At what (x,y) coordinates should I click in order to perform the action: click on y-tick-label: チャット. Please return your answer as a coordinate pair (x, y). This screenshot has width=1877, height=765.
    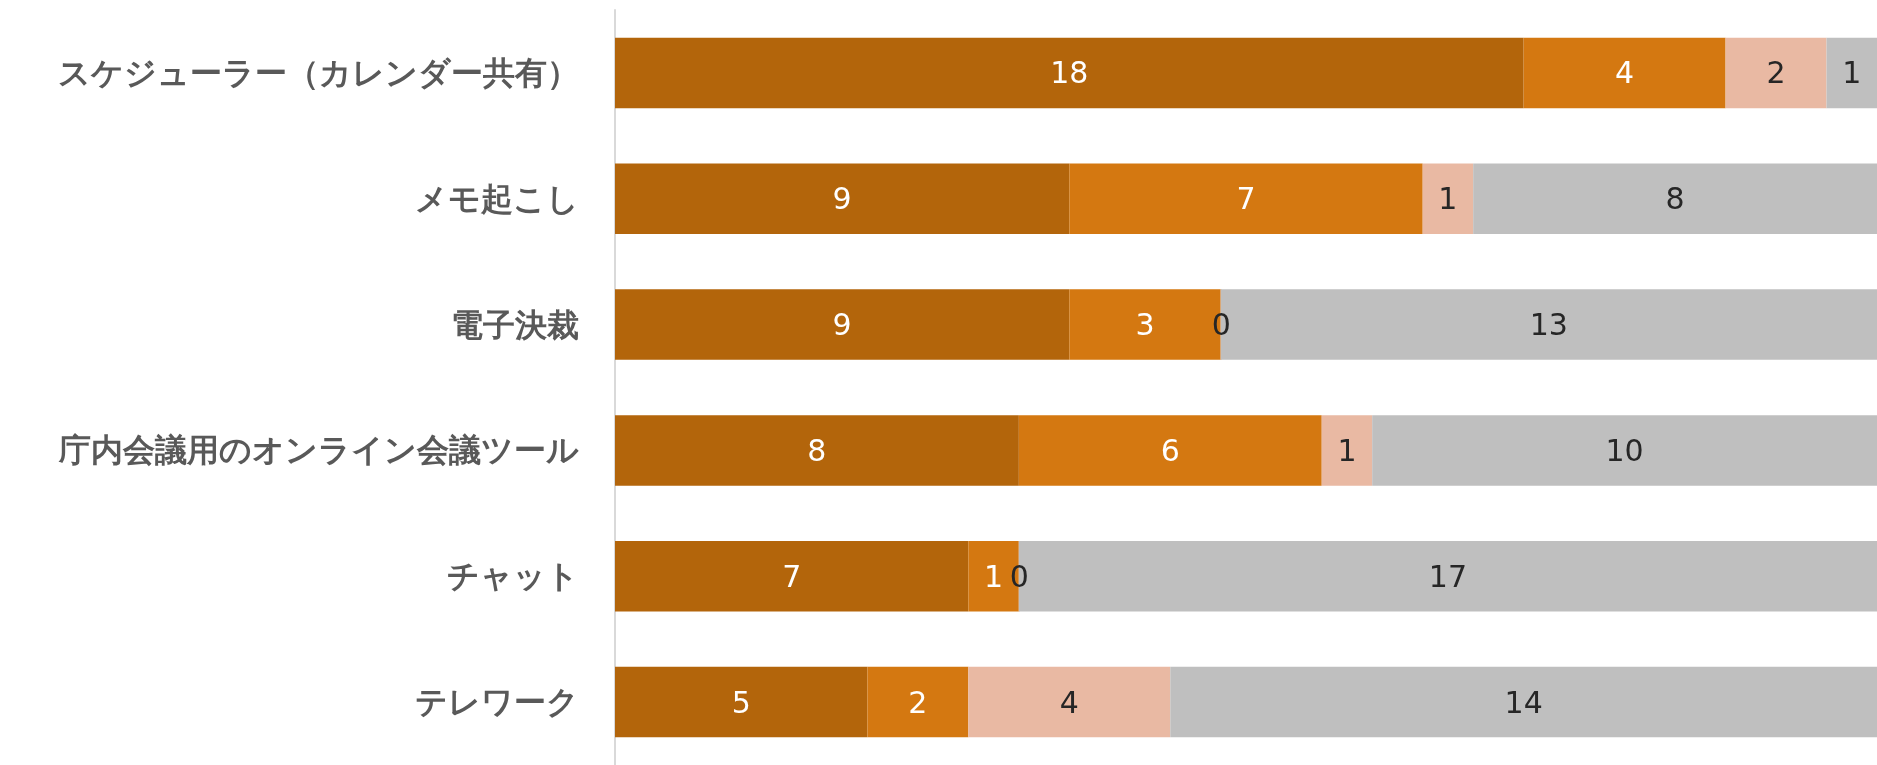
    Looking at the image, I should click on (513, 576).